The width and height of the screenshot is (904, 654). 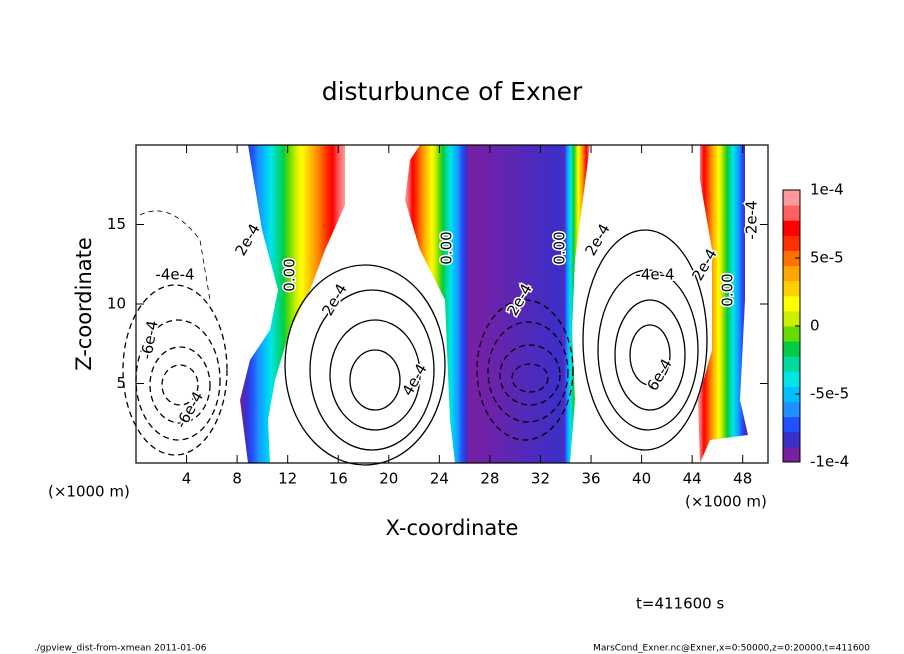 I want to click on footer-left: ./gpview_dist-from-xmean 2011-01-06, so click(x=120, y=649).